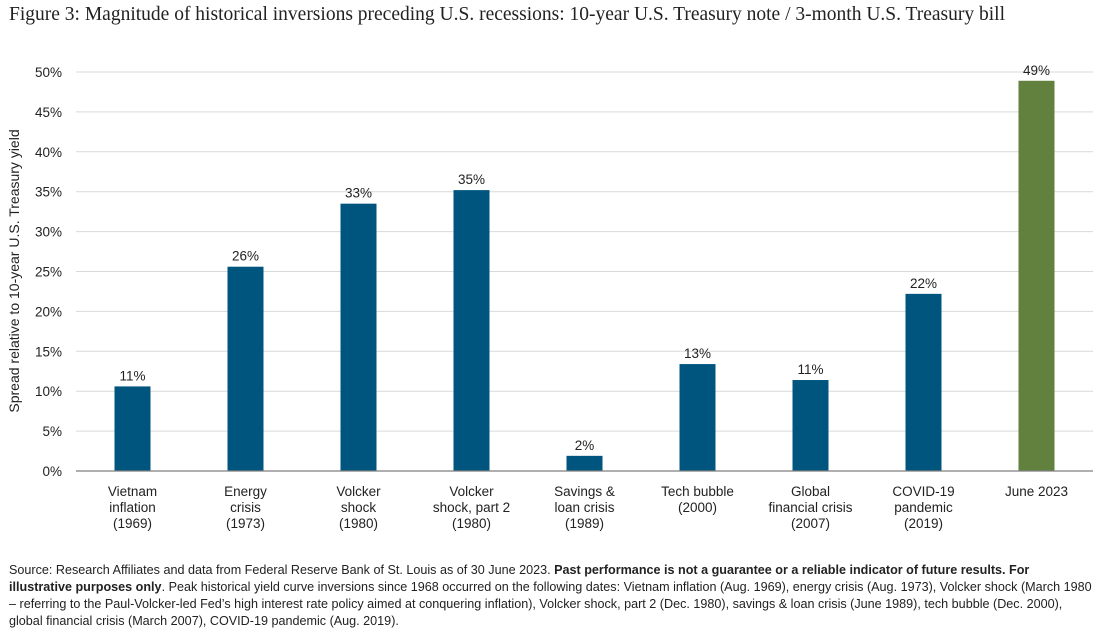  I want to click on x-tick-label: Volcker shock, part 2 (1980), so click(471, 507).